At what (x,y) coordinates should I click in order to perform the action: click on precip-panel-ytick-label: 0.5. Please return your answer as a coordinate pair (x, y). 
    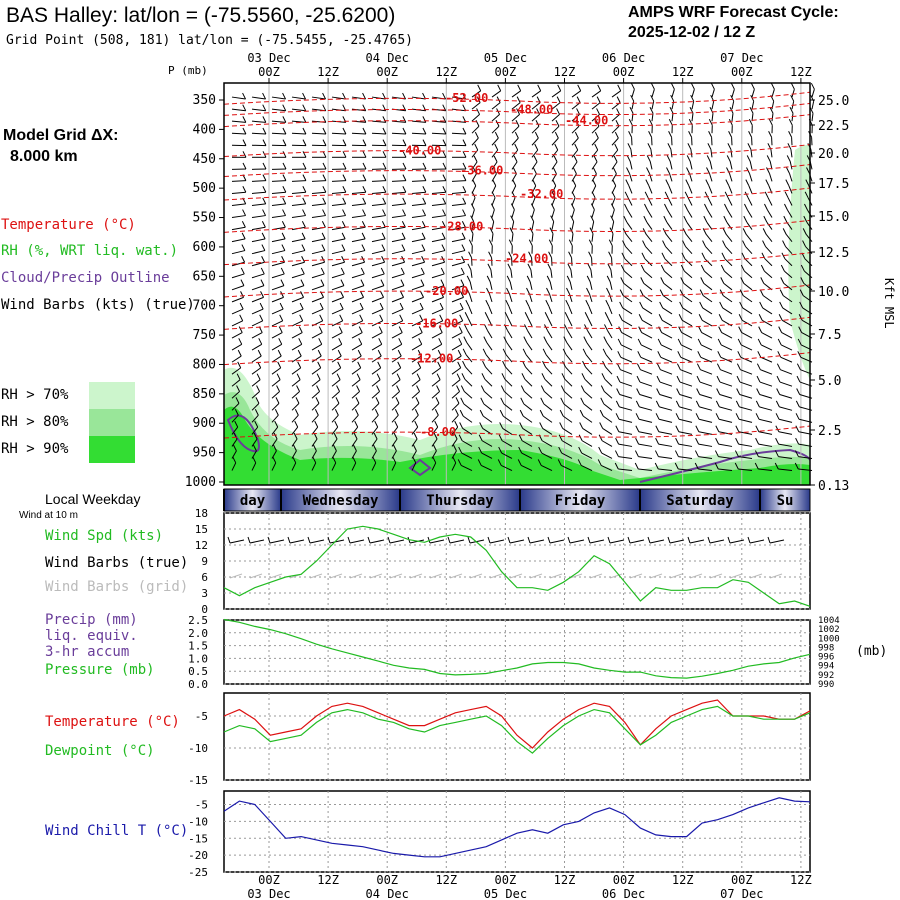
    Looking at the image, I should click on (198, 671).